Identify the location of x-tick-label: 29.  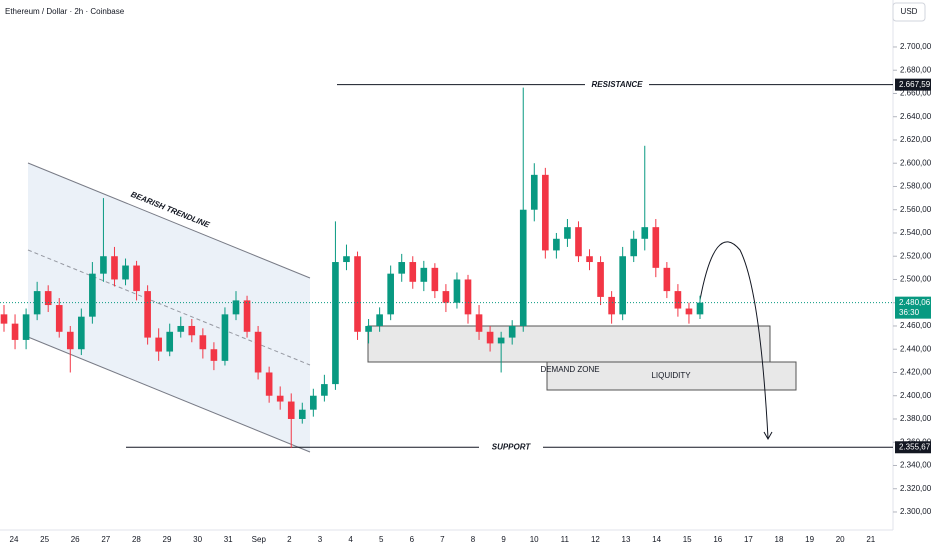
(167, 539).